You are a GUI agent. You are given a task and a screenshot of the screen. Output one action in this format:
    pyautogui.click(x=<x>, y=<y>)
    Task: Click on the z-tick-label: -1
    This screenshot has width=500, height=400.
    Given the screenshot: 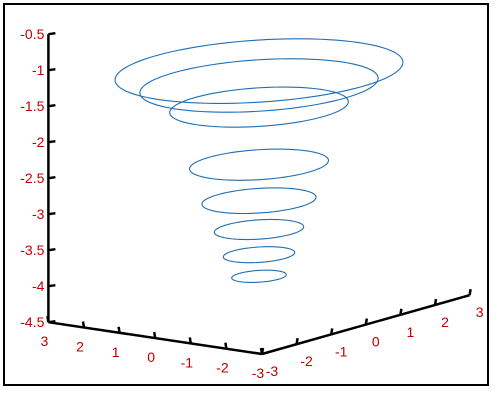 What is the action you would take?
    pyautogui.click(x=38, y=70)
    